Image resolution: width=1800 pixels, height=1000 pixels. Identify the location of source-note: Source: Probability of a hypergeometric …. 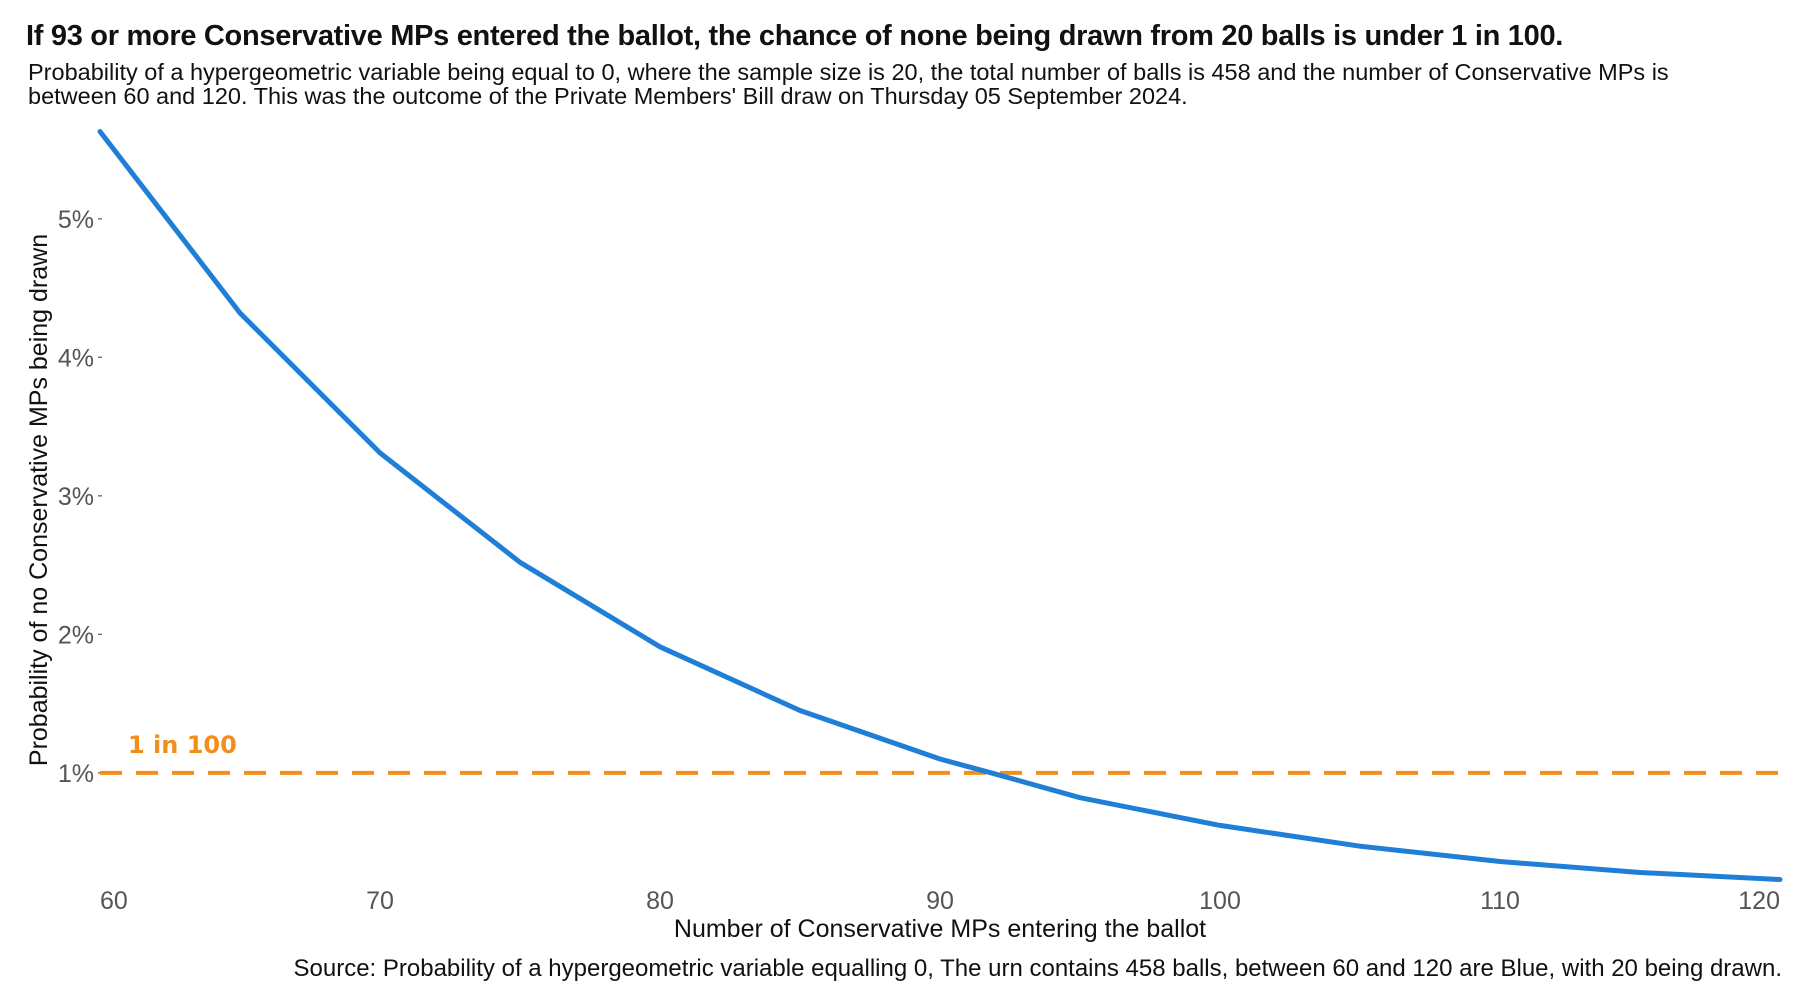
(1038, 968).